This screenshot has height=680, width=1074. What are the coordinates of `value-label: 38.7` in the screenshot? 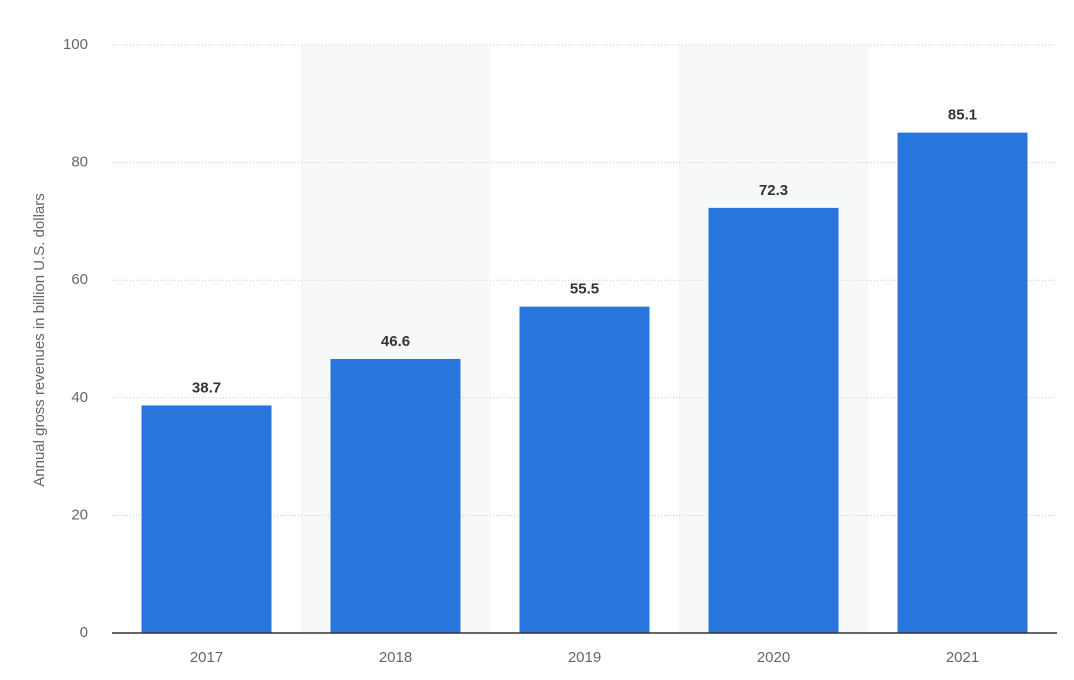 It's located at (206, 387).